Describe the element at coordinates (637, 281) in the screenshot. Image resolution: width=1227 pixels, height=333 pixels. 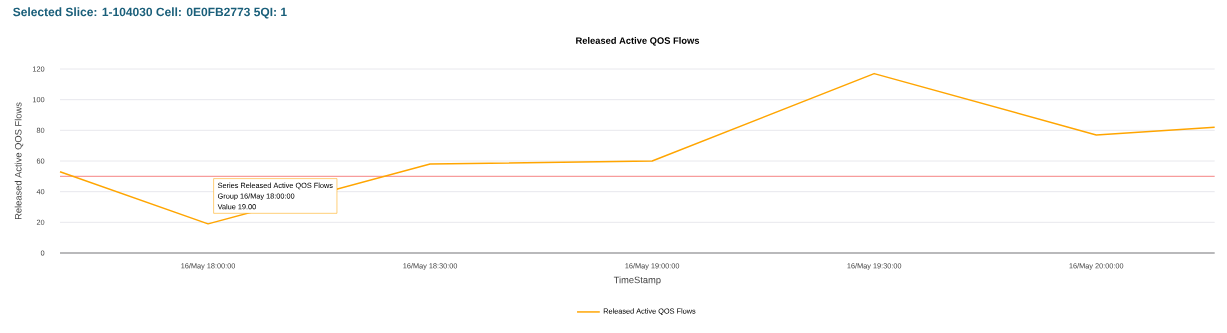
I see `x-axis-title: TimeStamp` at that location.